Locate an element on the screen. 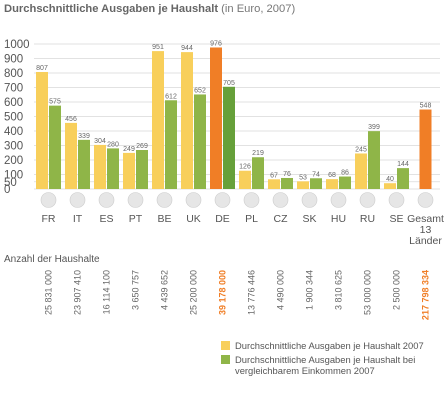 The width and height of the screenshot is (445, 400). bar-series2-CZ is located at coordinates (287, 183).